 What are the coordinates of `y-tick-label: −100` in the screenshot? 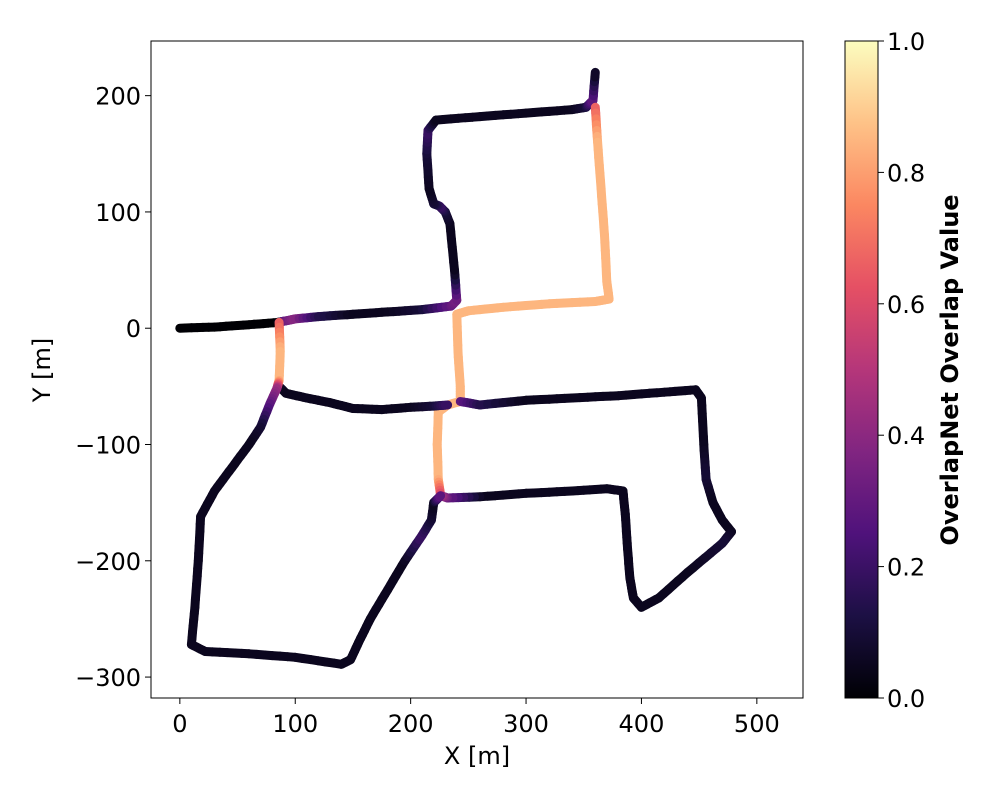 It's located at (108, 446).